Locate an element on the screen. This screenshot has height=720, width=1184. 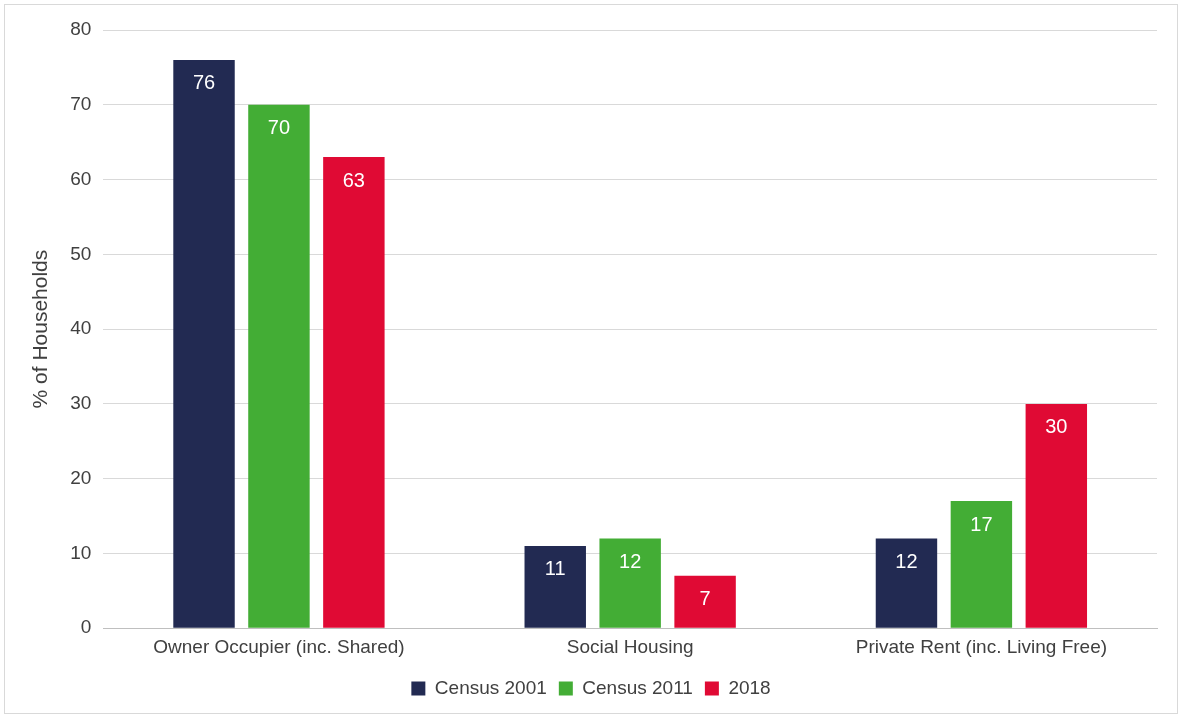
data-label: 11 is located at coordinates (555, 568).